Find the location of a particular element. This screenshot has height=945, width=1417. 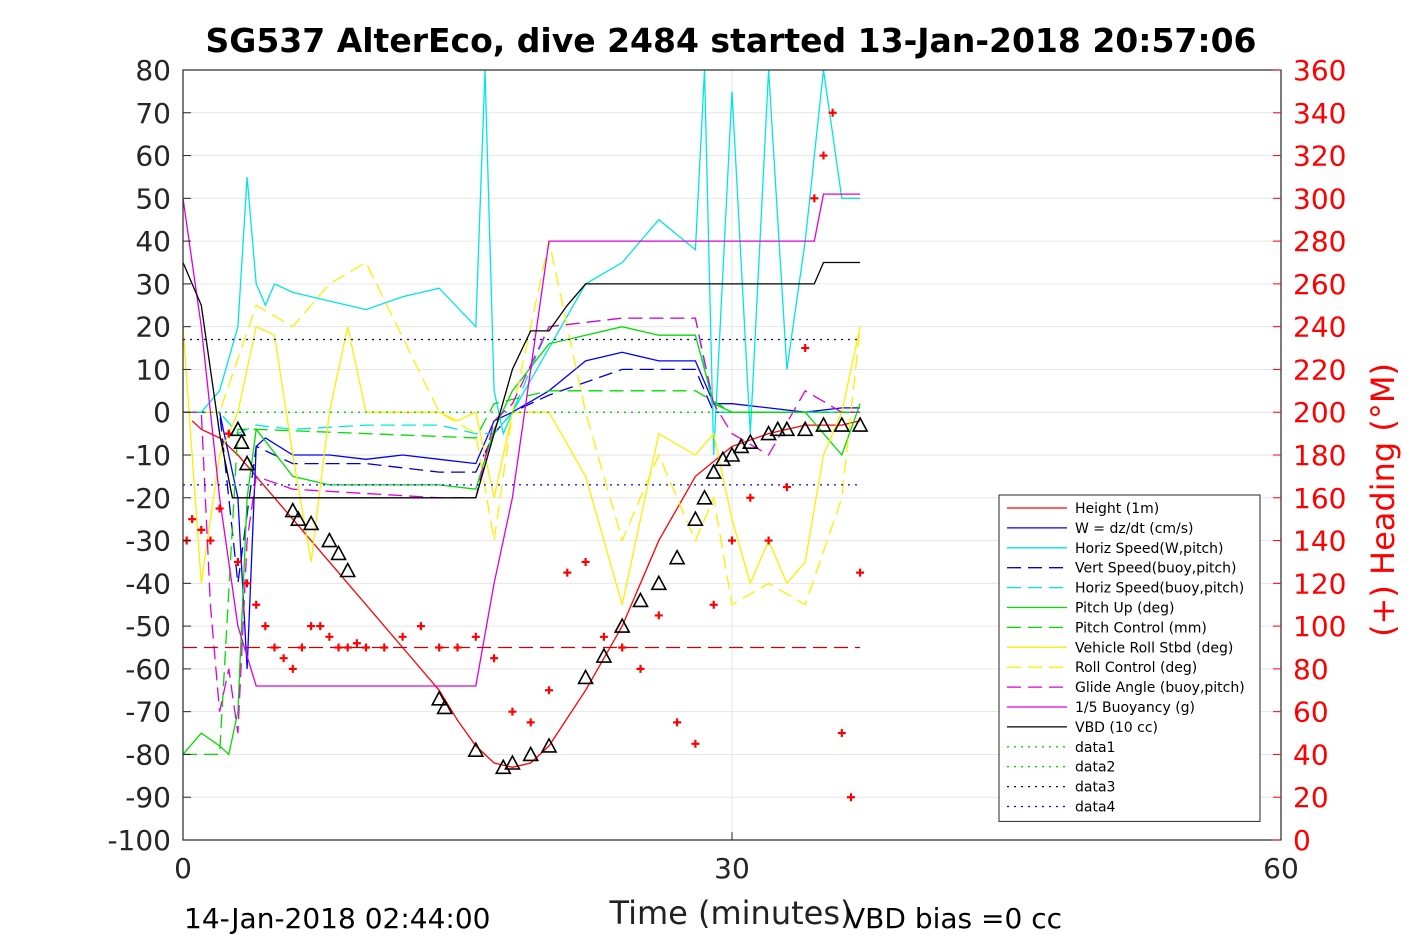

y-tick-label: 80 is located at coordinates (153, 70).